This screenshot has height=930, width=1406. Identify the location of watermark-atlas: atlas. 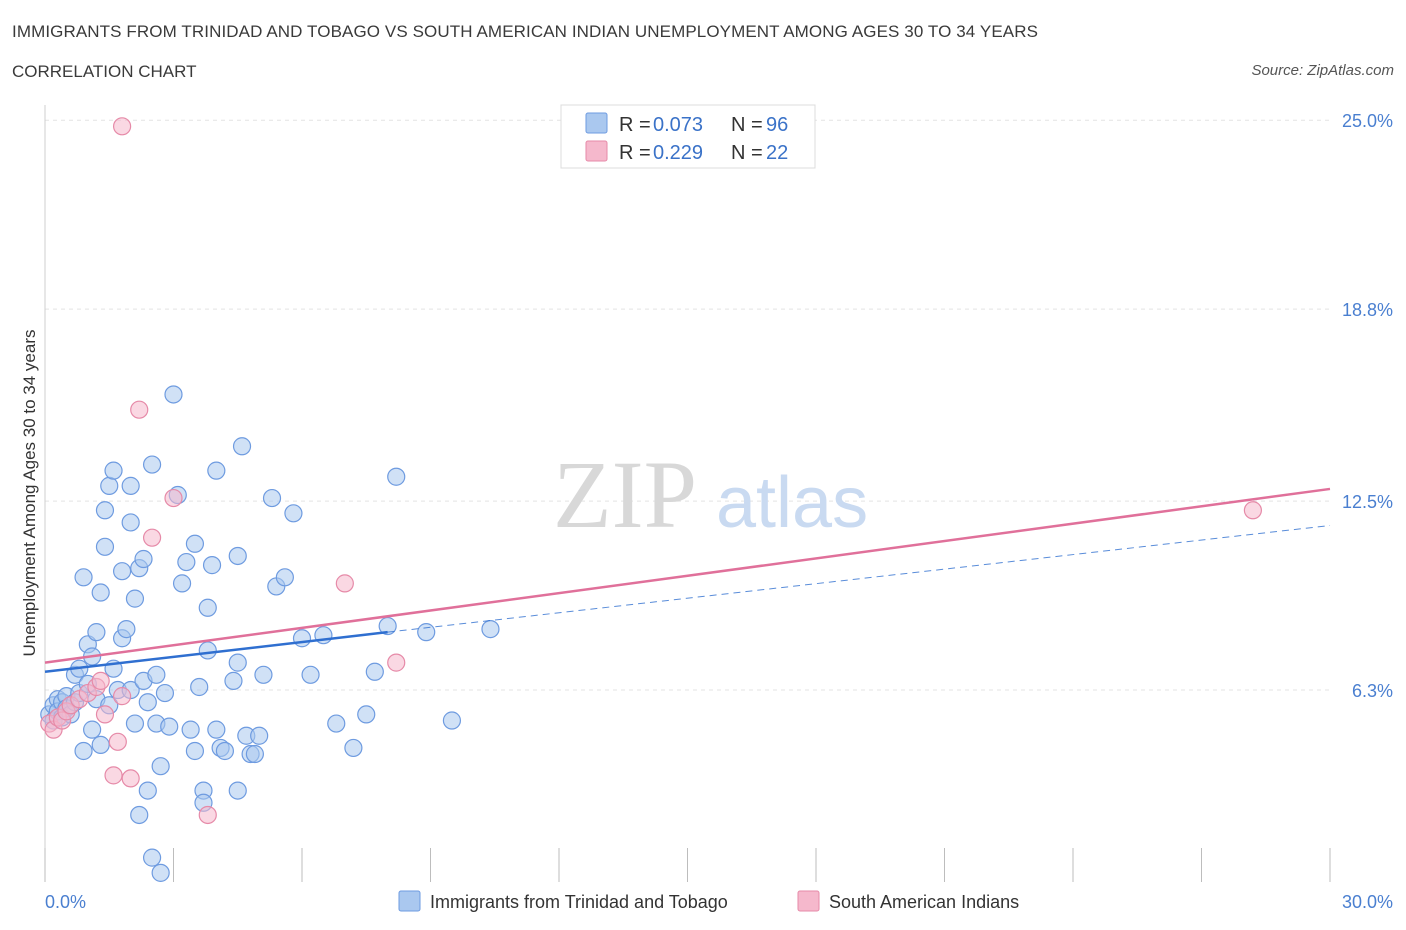
(792, 503).